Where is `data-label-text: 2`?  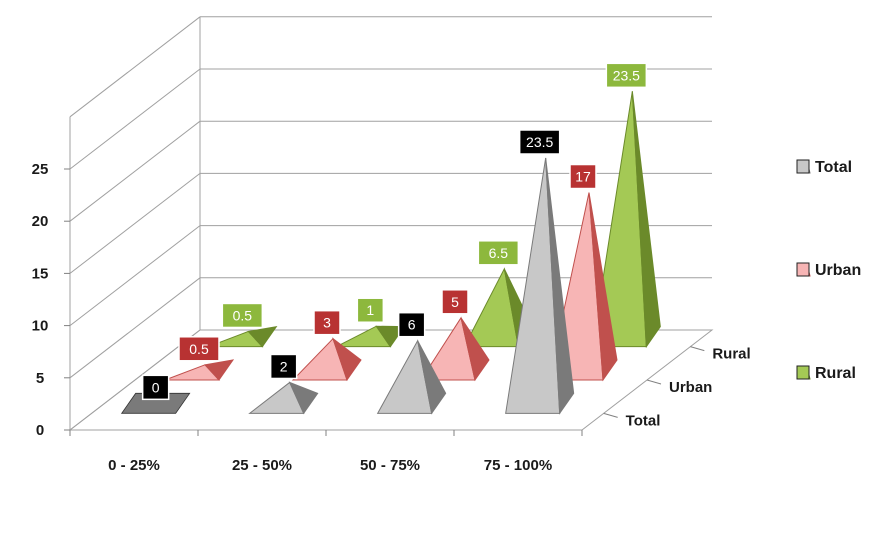
data-label-text: 2 is located at coordinates (284, 366).